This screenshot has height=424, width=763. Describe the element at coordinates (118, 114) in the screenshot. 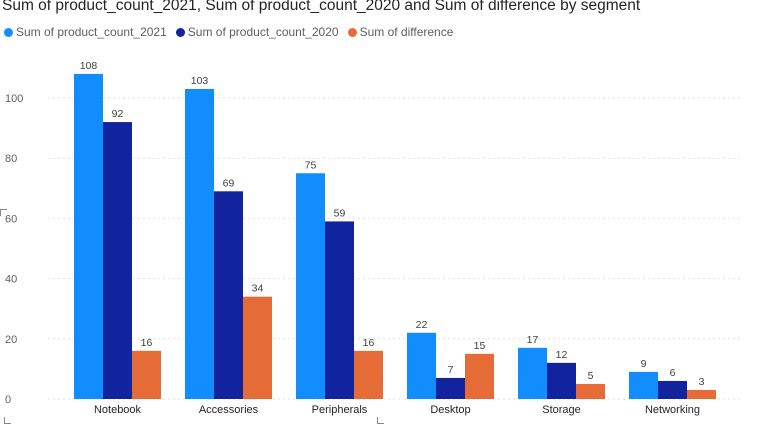

I see `data-label: 92` at that location.